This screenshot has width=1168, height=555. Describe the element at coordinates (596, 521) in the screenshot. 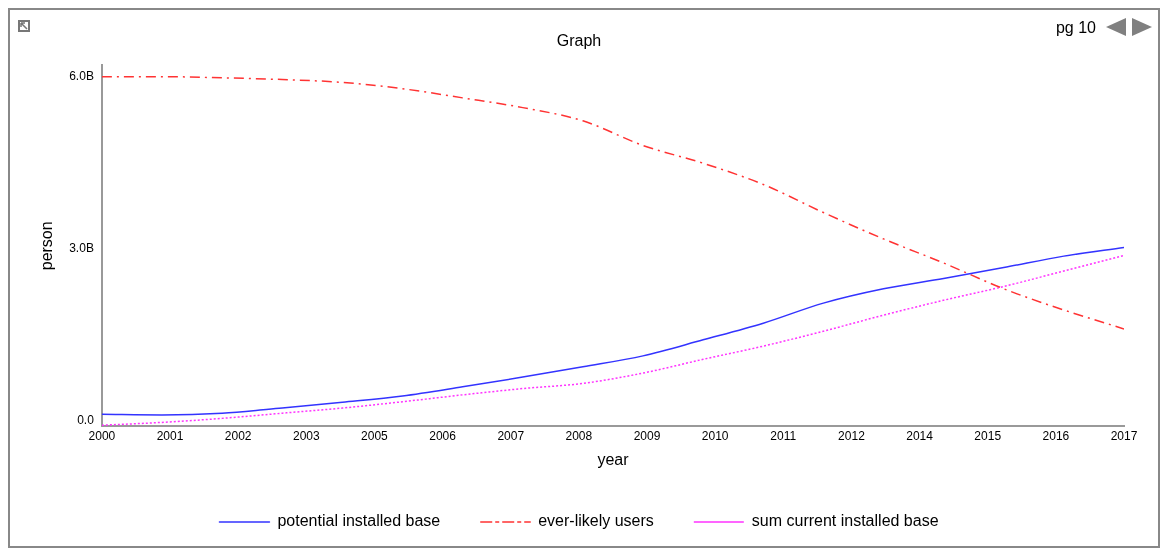

I see `legend-label: ever-likely users` at that location.